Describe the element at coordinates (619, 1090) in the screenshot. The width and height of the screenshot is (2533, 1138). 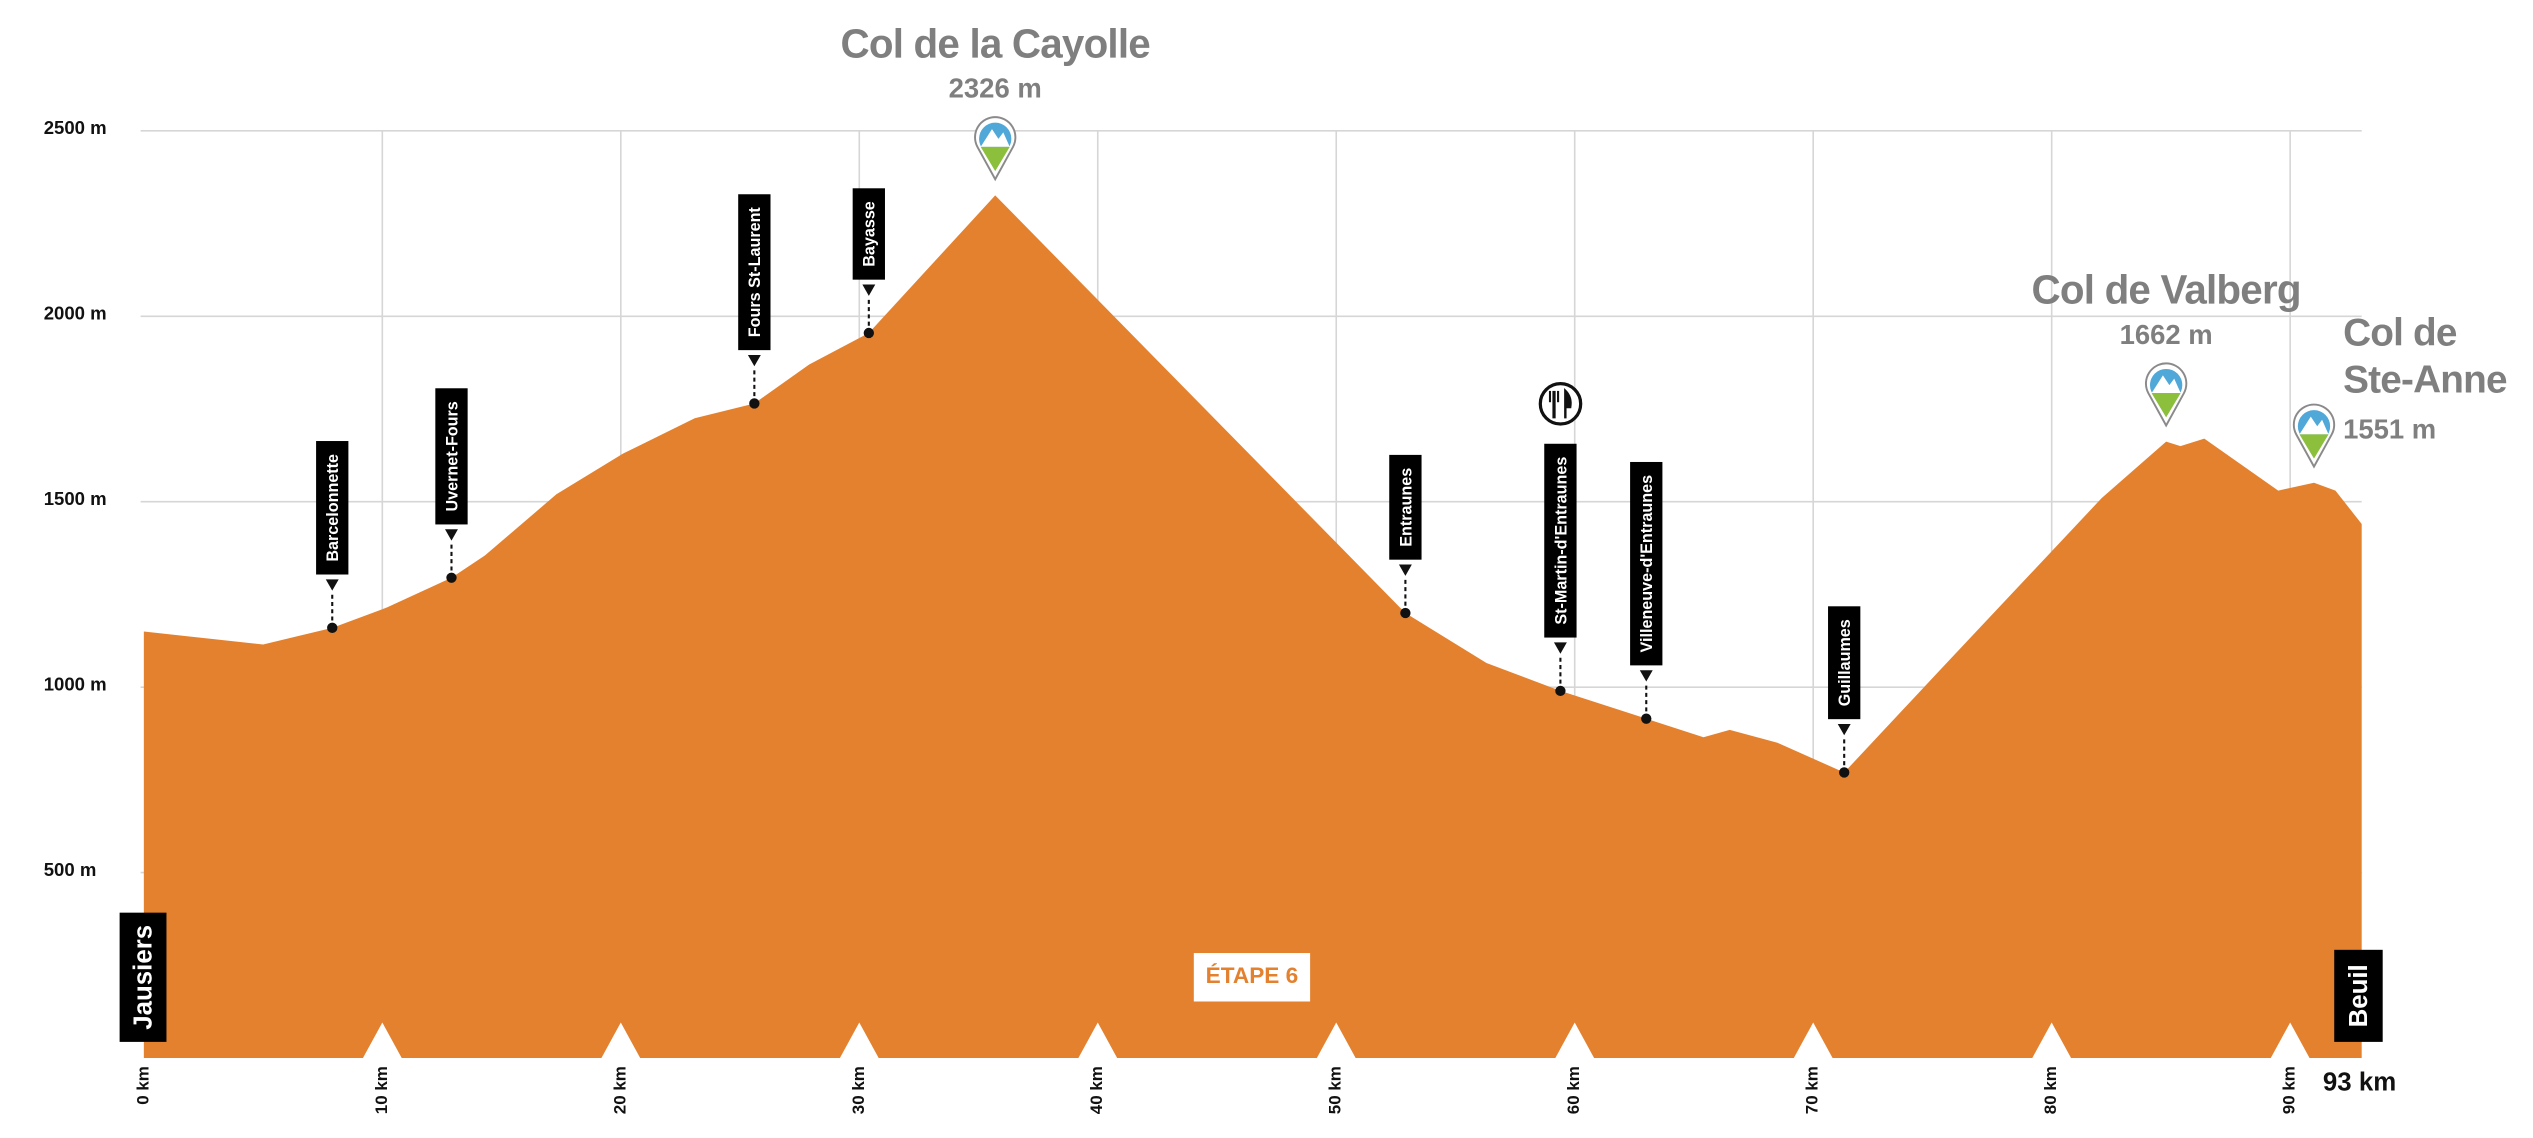
I see `x-tick-label: 20 km` at that location.